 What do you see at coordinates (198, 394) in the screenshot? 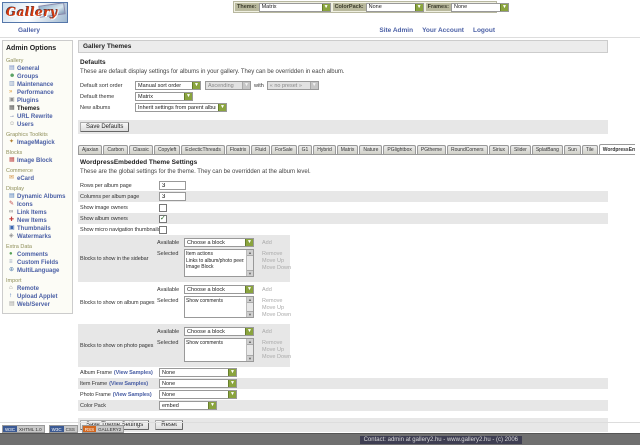
I see `photo-frame-select: None ▼` at bounding box center [198, 394].